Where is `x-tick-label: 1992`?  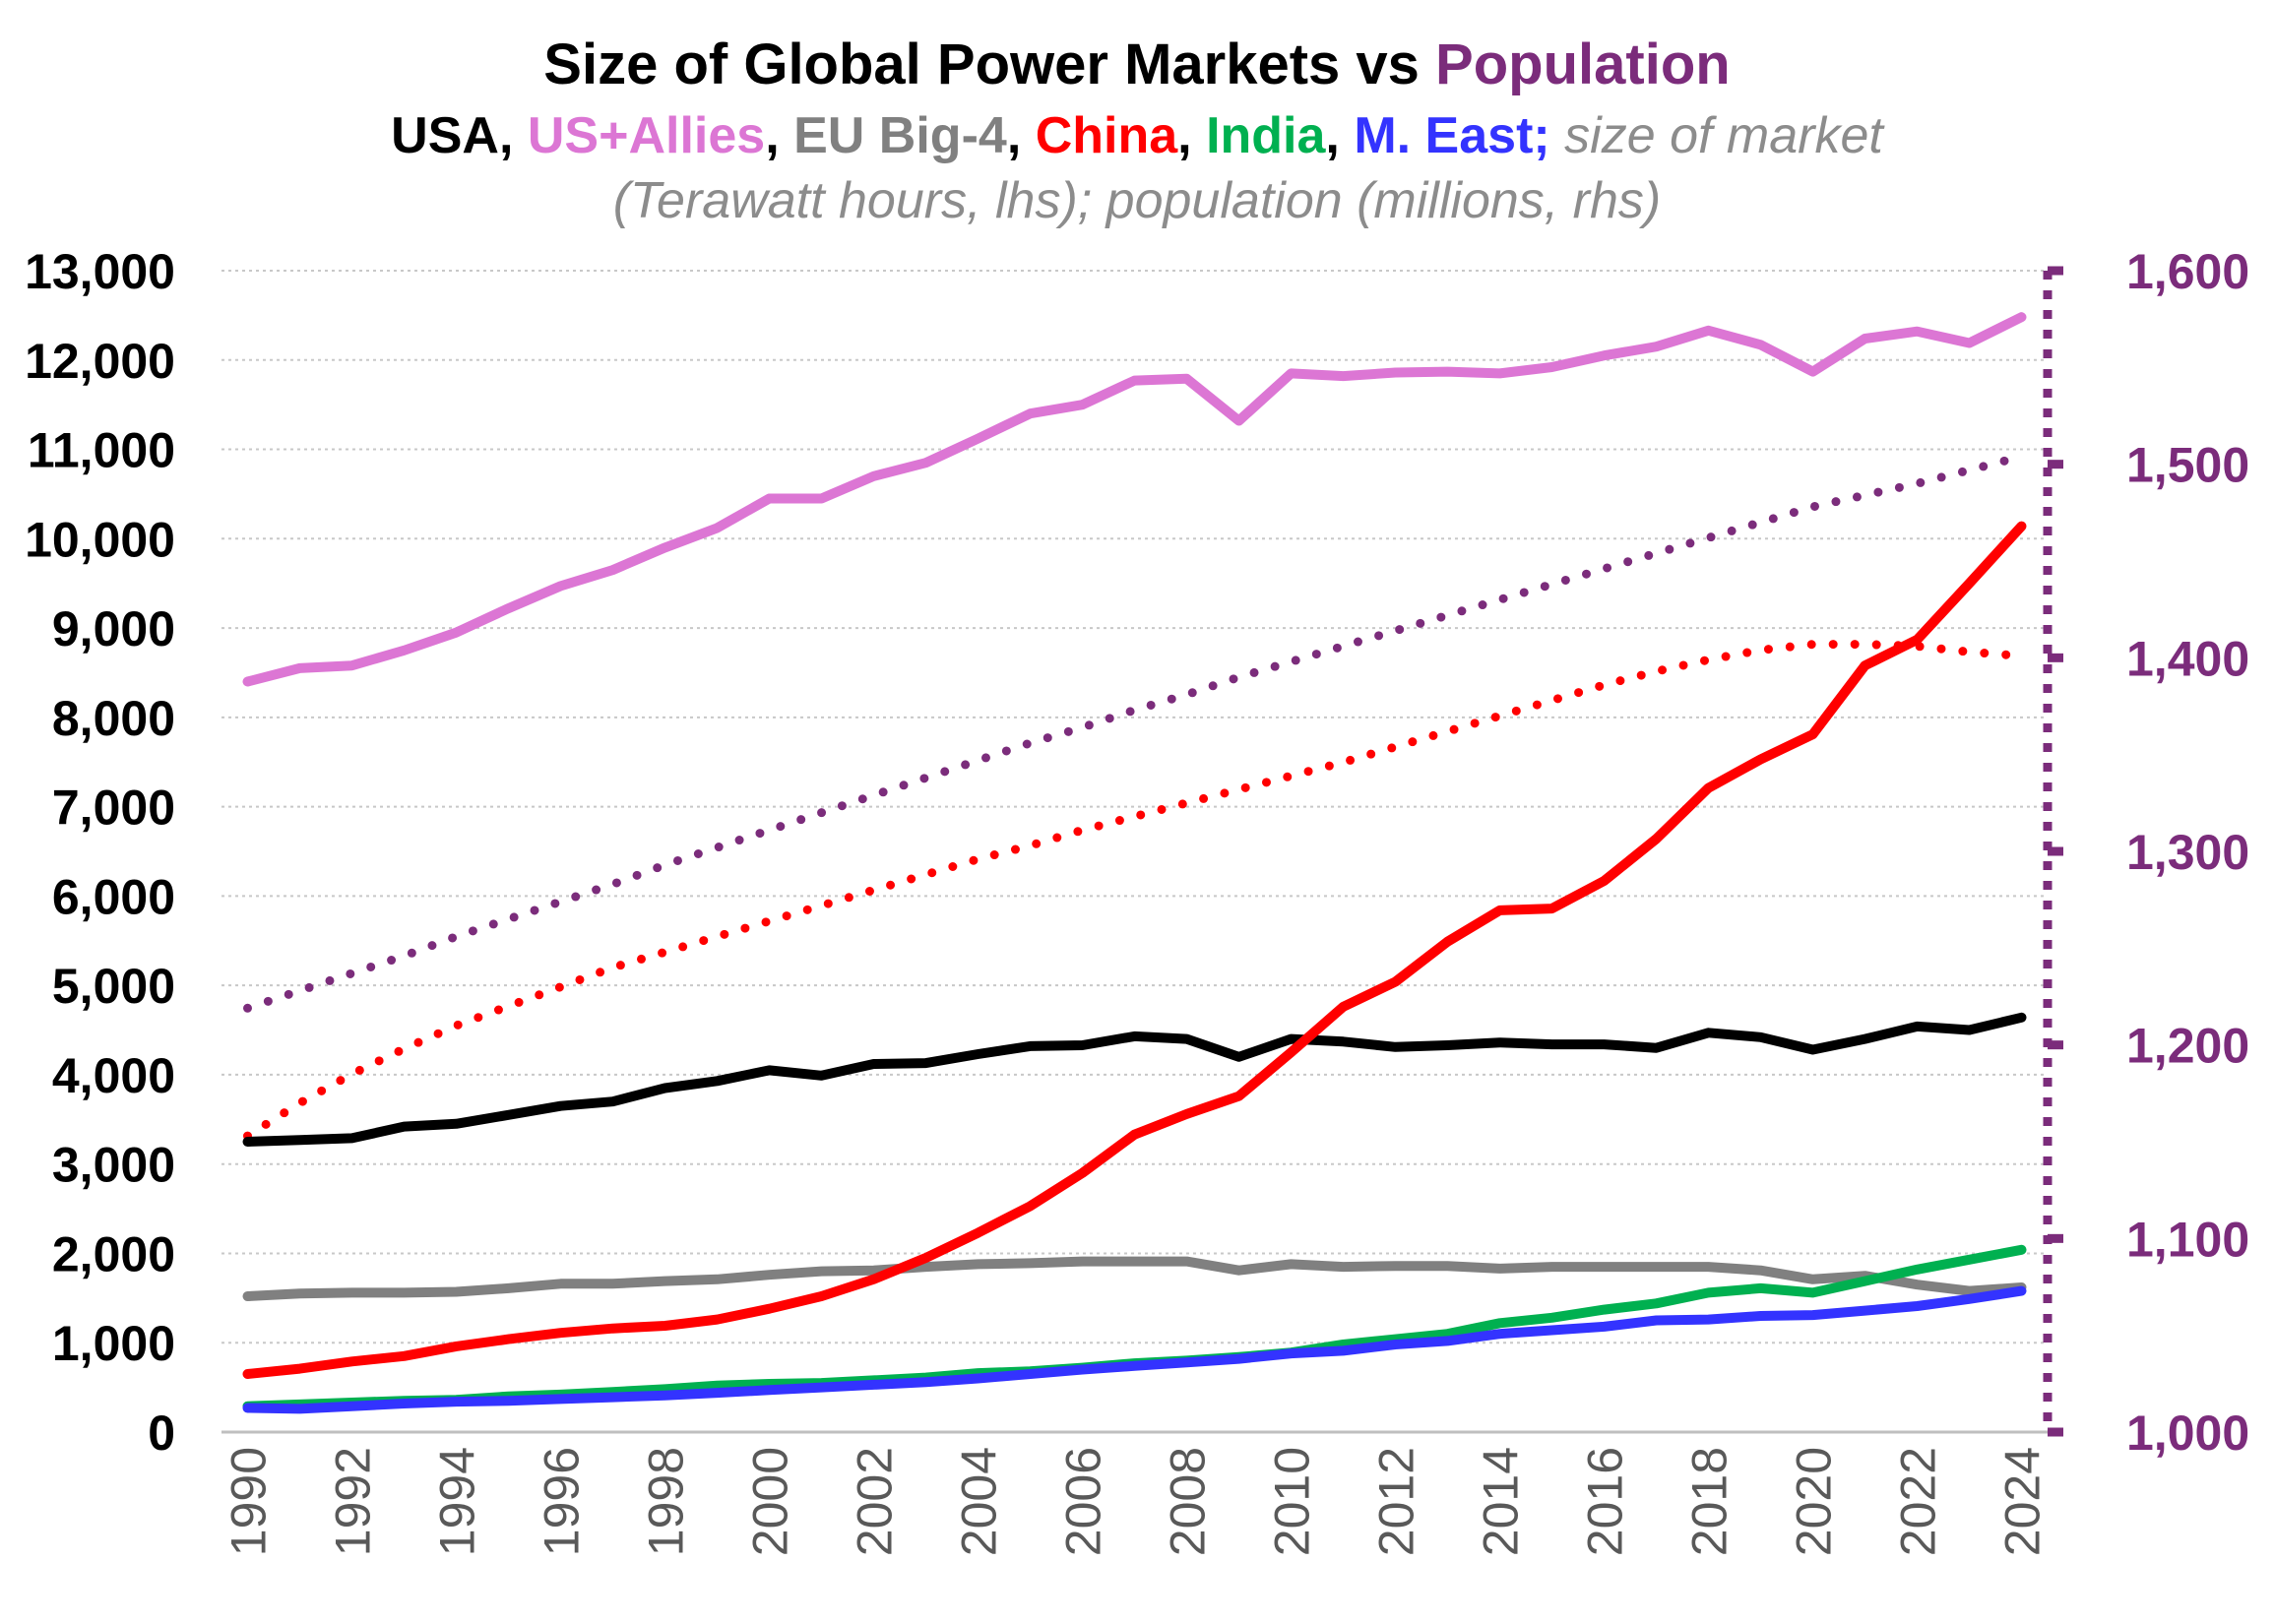
x-tick-label: 1992 is located at coordinates (353, 1501).